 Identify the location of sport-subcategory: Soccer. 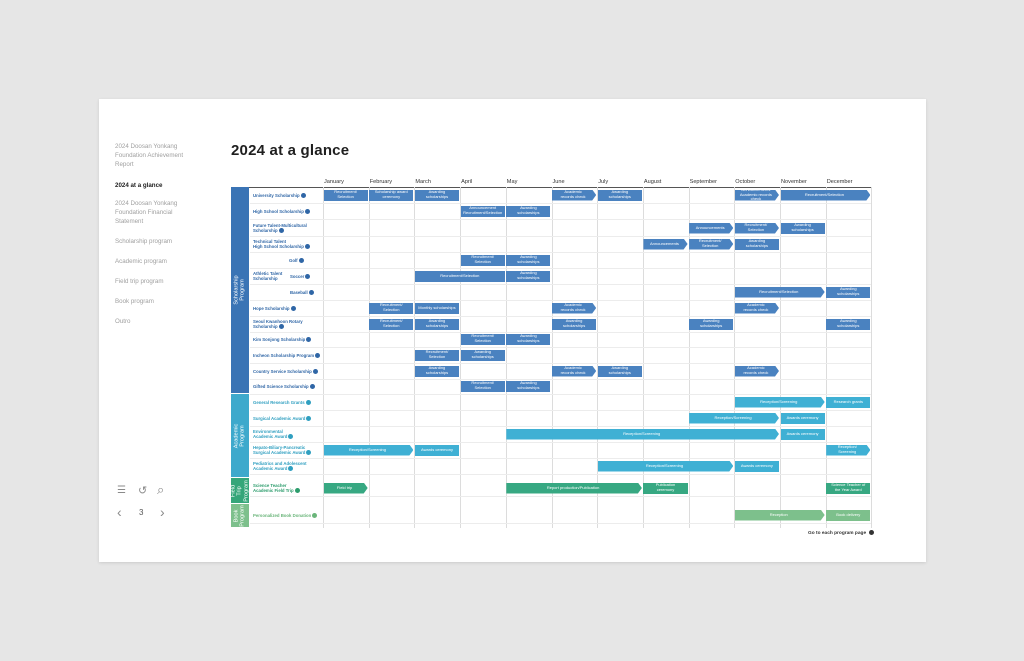
(300, 276).